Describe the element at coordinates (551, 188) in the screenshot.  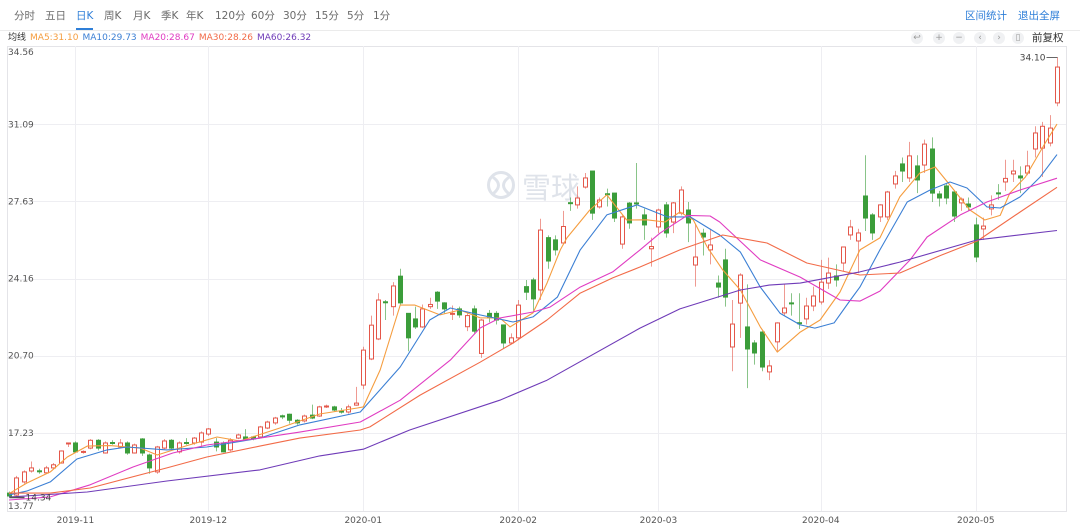
I see `watermark-text: 雪球` at that location.